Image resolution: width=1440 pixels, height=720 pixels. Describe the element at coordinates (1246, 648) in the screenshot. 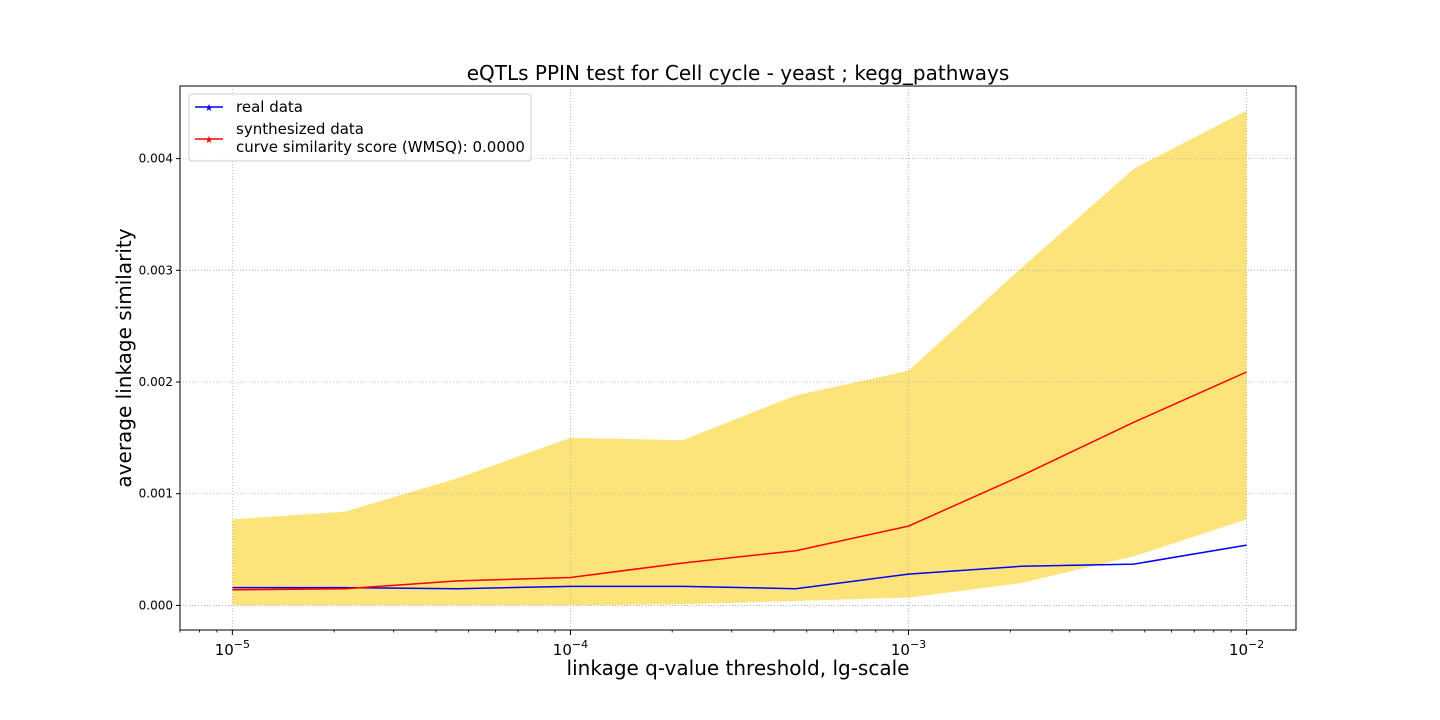

I see `x-tick-label: 10⁻²` at that location.